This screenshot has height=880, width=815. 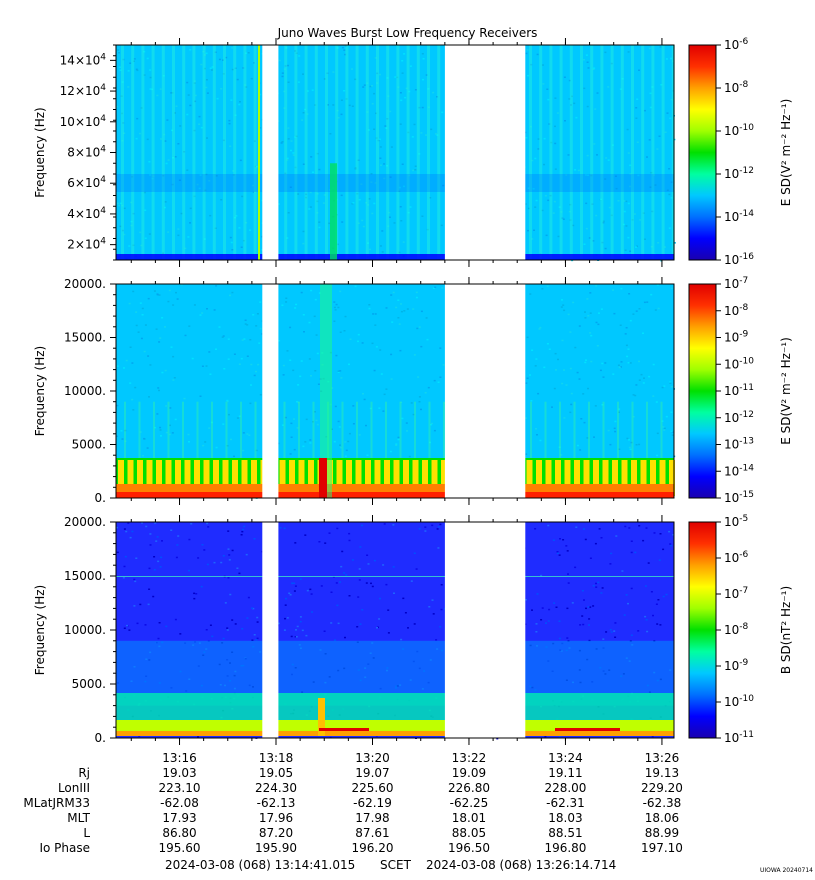 What do you see at coordinates (372, 833) in the screenshot?
I see `ephemeris-value: 87.61` at bounding box center [372, 833].